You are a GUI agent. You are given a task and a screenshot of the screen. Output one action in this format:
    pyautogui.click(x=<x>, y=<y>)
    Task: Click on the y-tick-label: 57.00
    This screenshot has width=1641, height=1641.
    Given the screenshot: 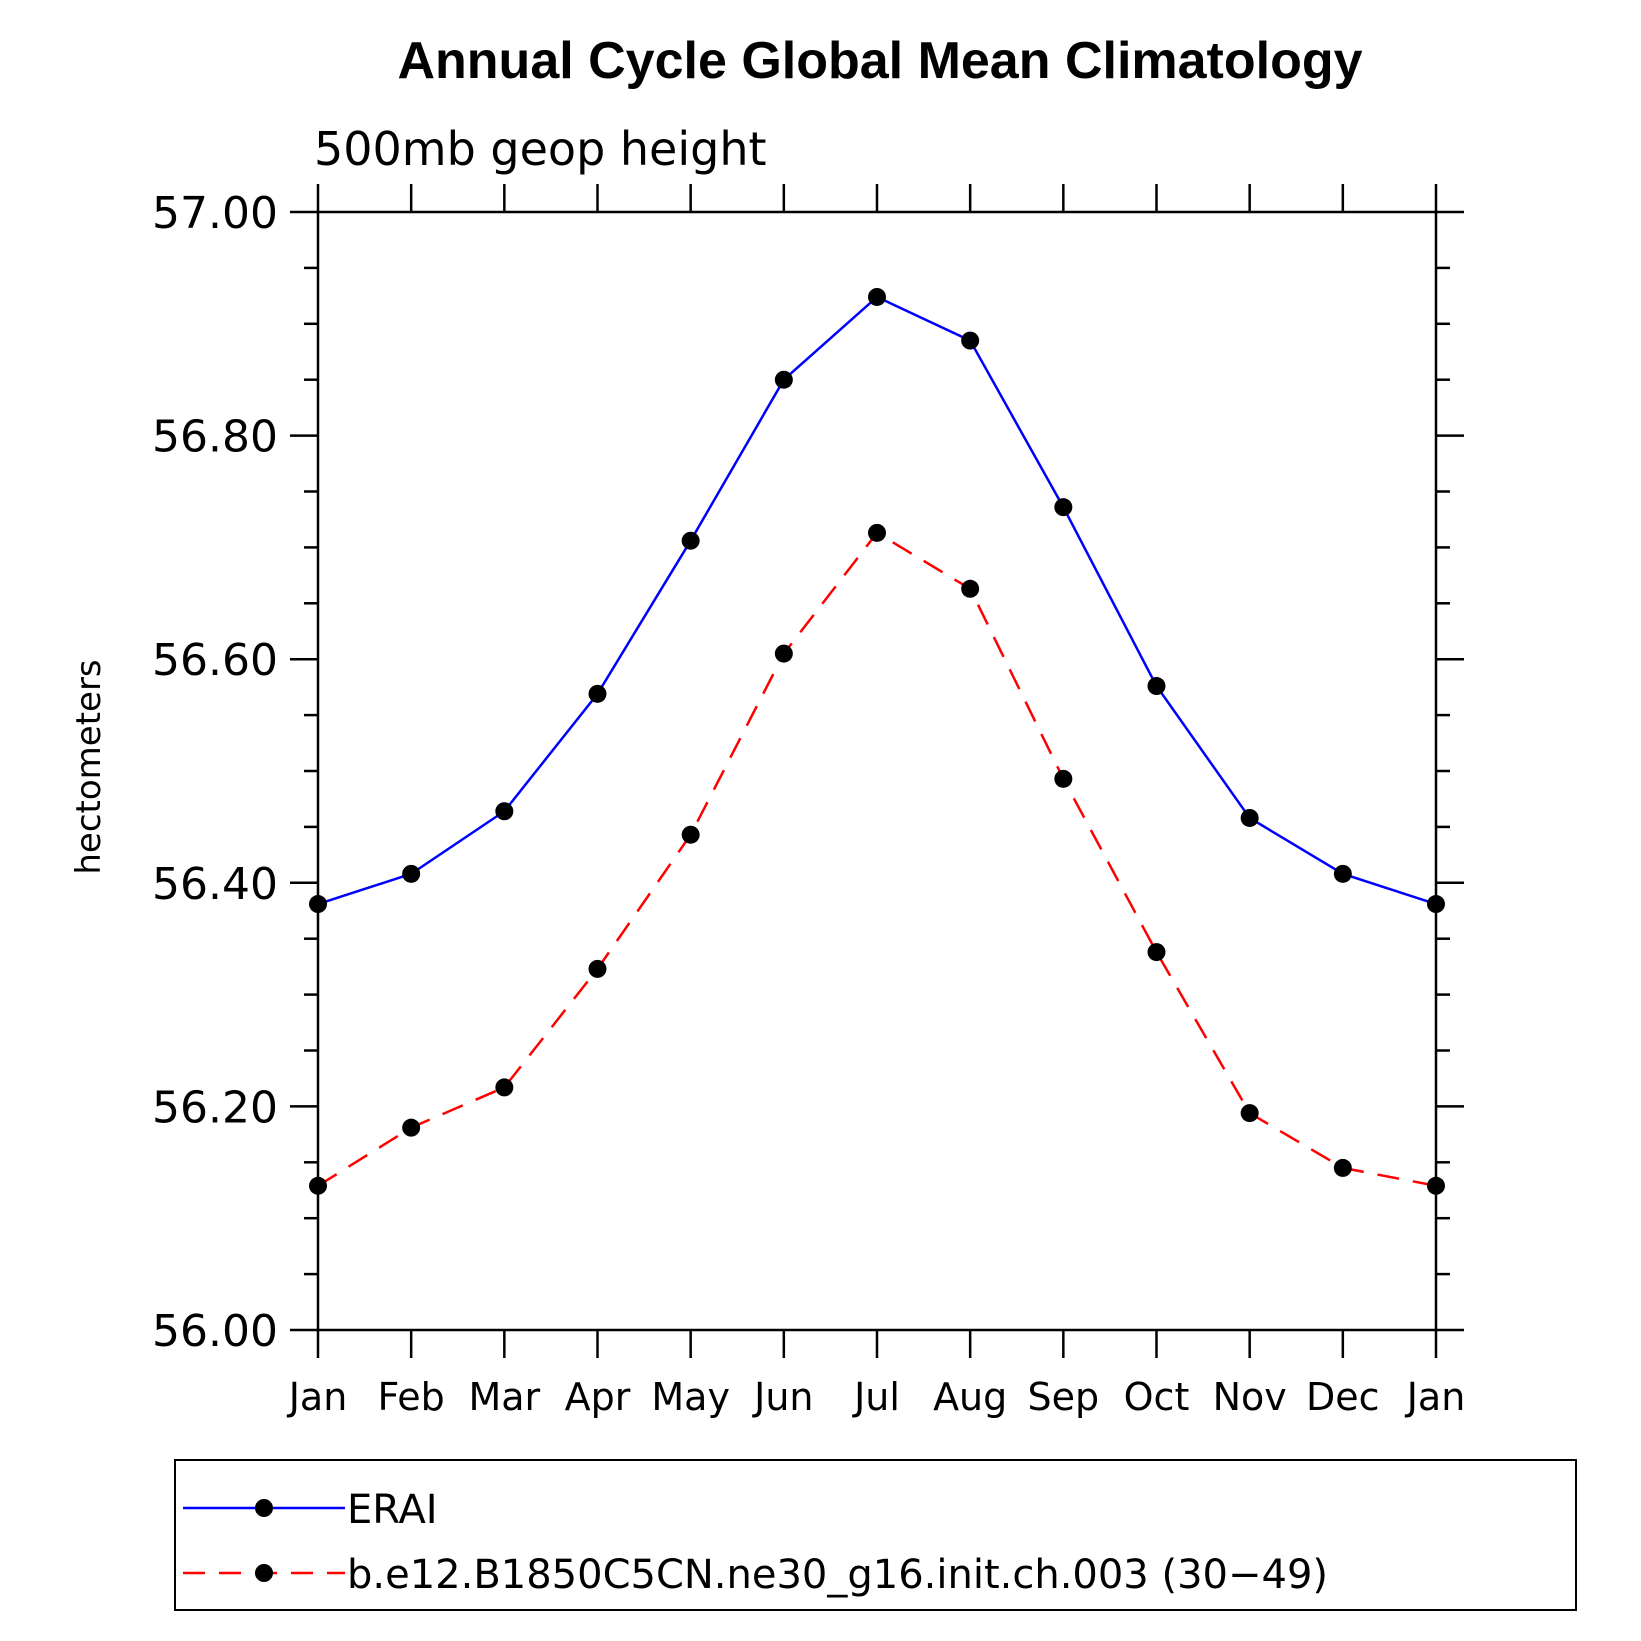 What is the action you would take?
    pyautogui.click(x=215, y=213)
    